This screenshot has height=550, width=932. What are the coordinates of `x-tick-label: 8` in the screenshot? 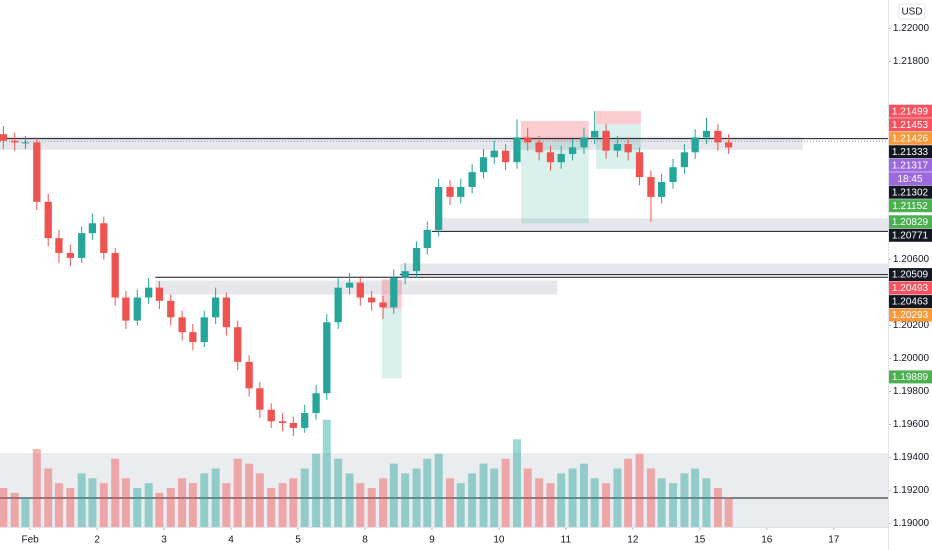 It's located at (365, 540).